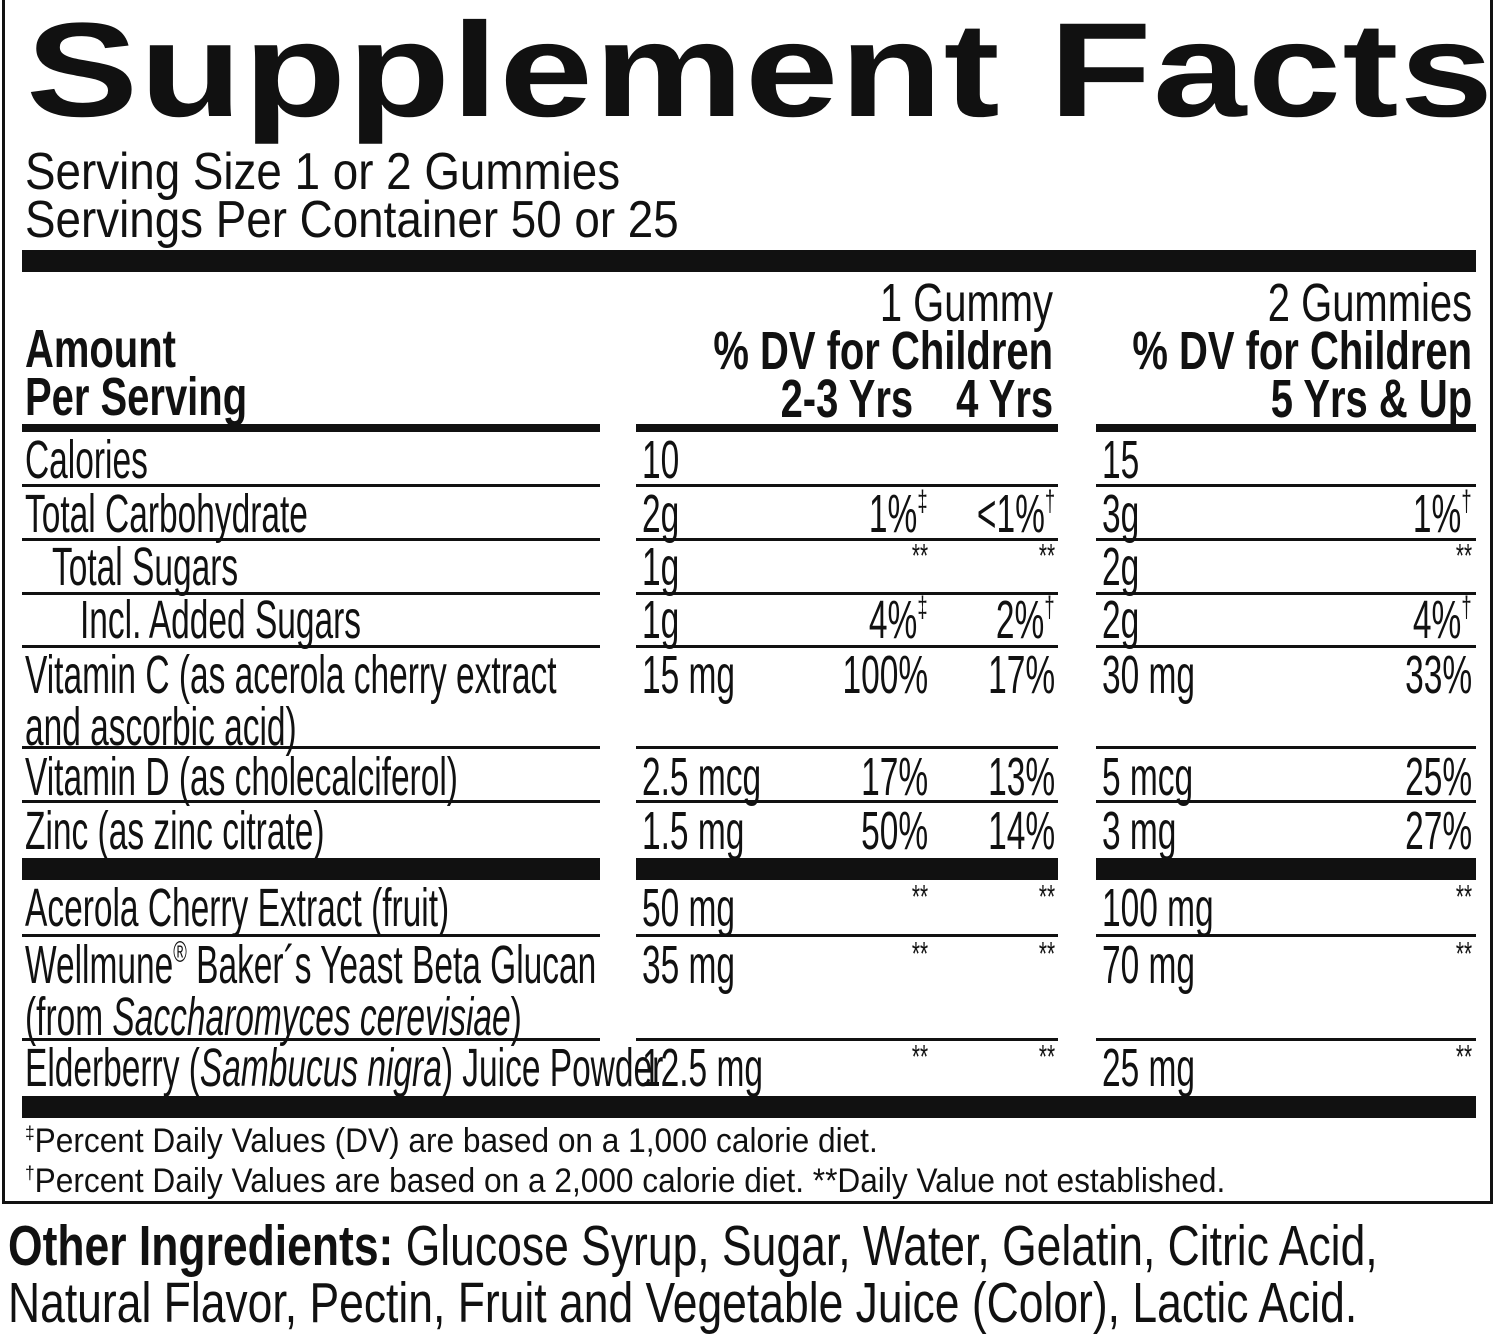 This screenshot has width=1500, height=1335. I want to click on amount-2-gummies: 30 mg, so click(1148, 675).